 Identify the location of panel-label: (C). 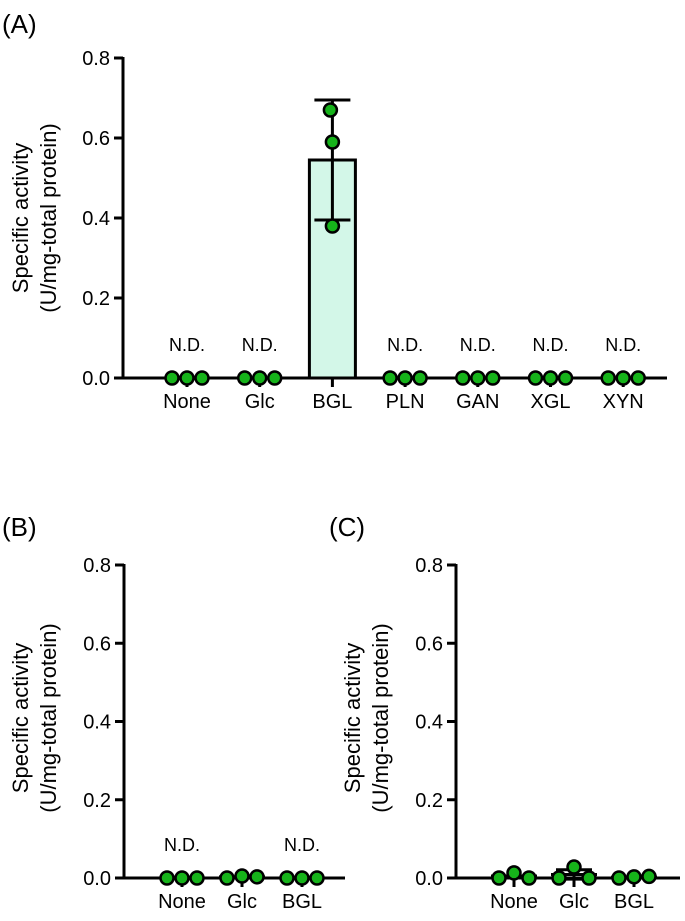
(347, 527).